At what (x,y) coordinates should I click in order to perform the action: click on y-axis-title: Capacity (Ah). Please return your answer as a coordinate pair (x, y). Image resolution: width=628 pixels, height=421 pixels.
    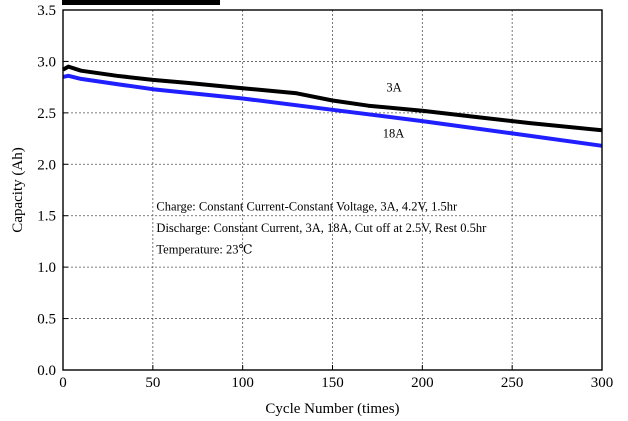
    Looking at the image, I should click on (18, 189).